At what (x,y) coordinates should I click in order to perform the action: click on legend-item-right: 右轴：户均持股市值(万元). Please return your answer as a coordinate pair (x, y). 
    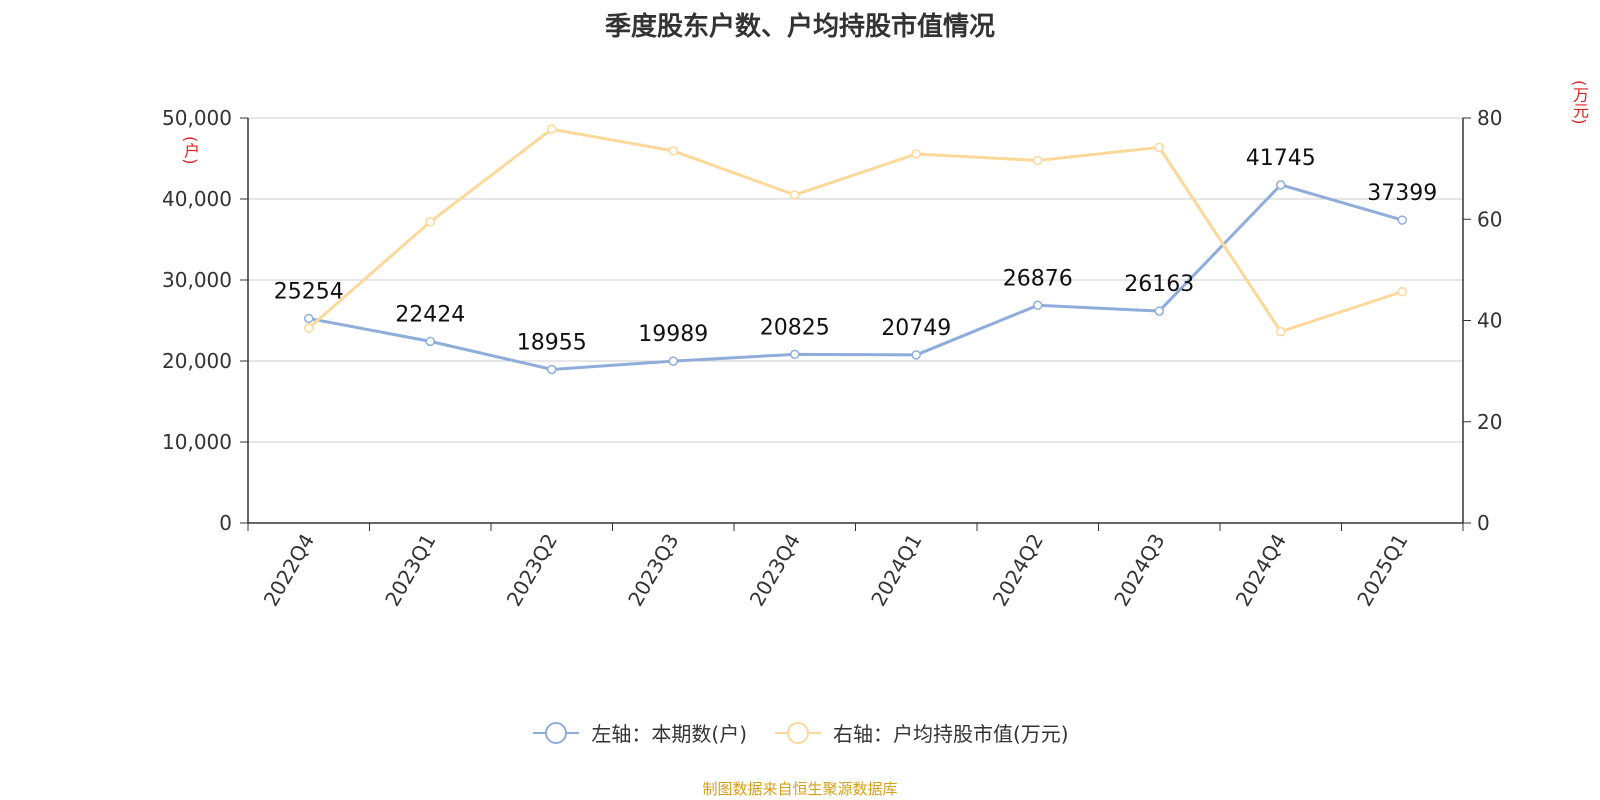
    Looking at the image, I should click on (921, 732).